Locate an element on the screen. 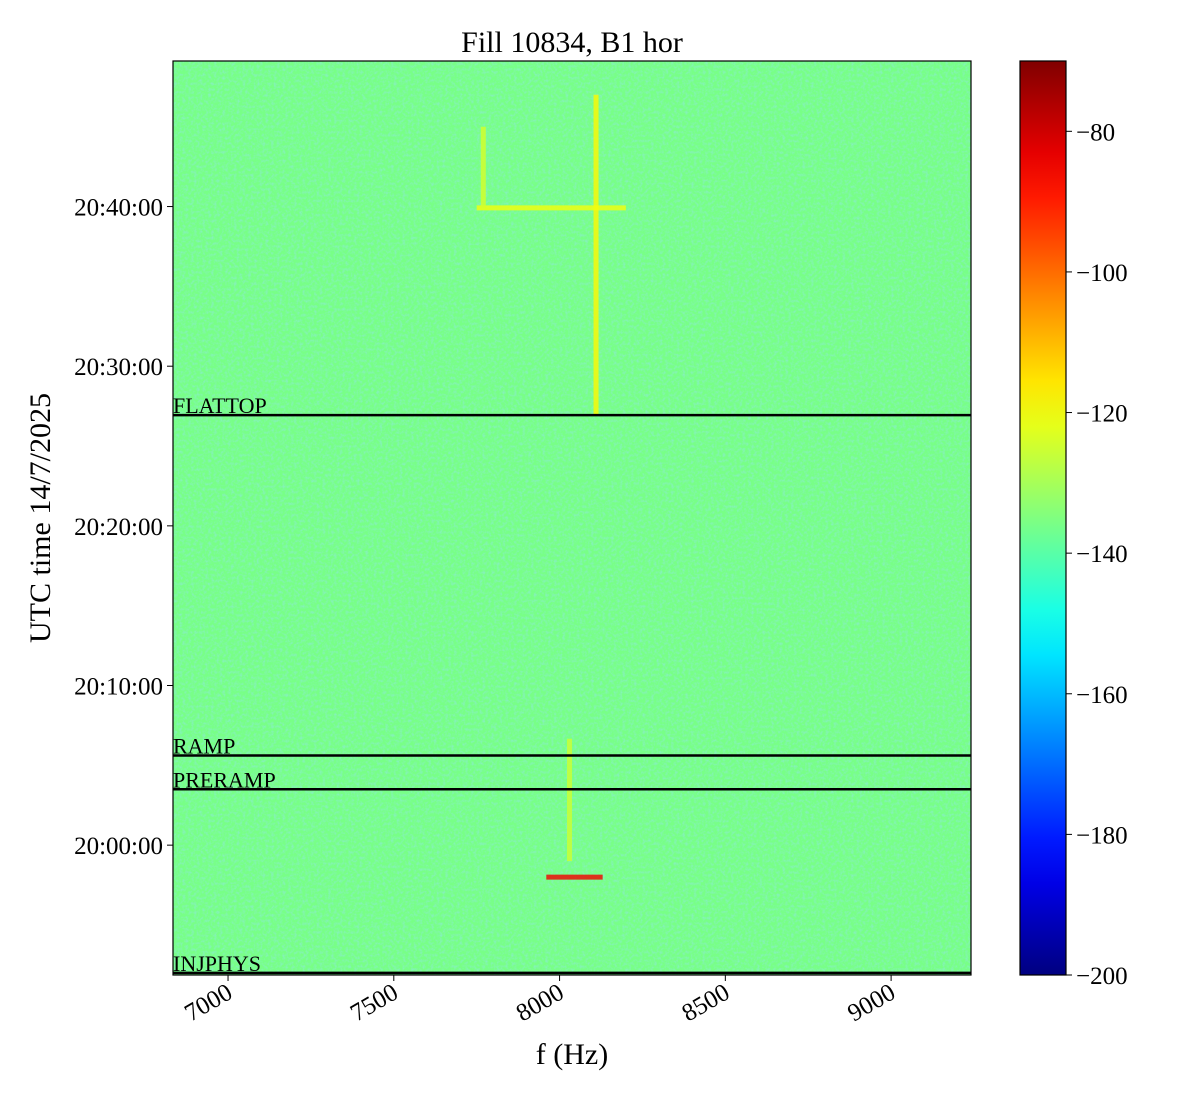 Image resolution: width=1200 pixels, height=1100 pixels. colorbar-tick-label: −80 is located at coordinates (1095, 132).